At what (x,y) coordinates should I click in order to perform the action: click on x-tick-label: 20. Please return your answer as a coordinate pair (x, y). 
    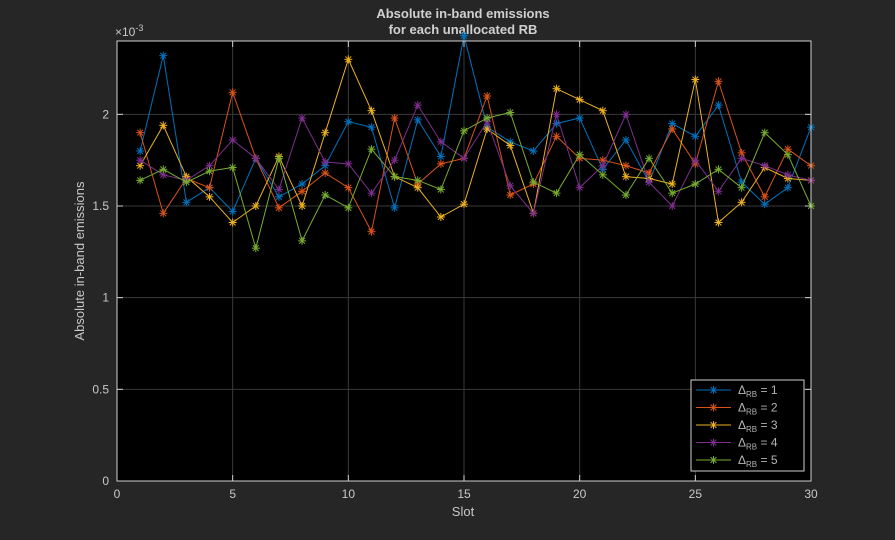
    Looking at the image, I should click on (580, 494).